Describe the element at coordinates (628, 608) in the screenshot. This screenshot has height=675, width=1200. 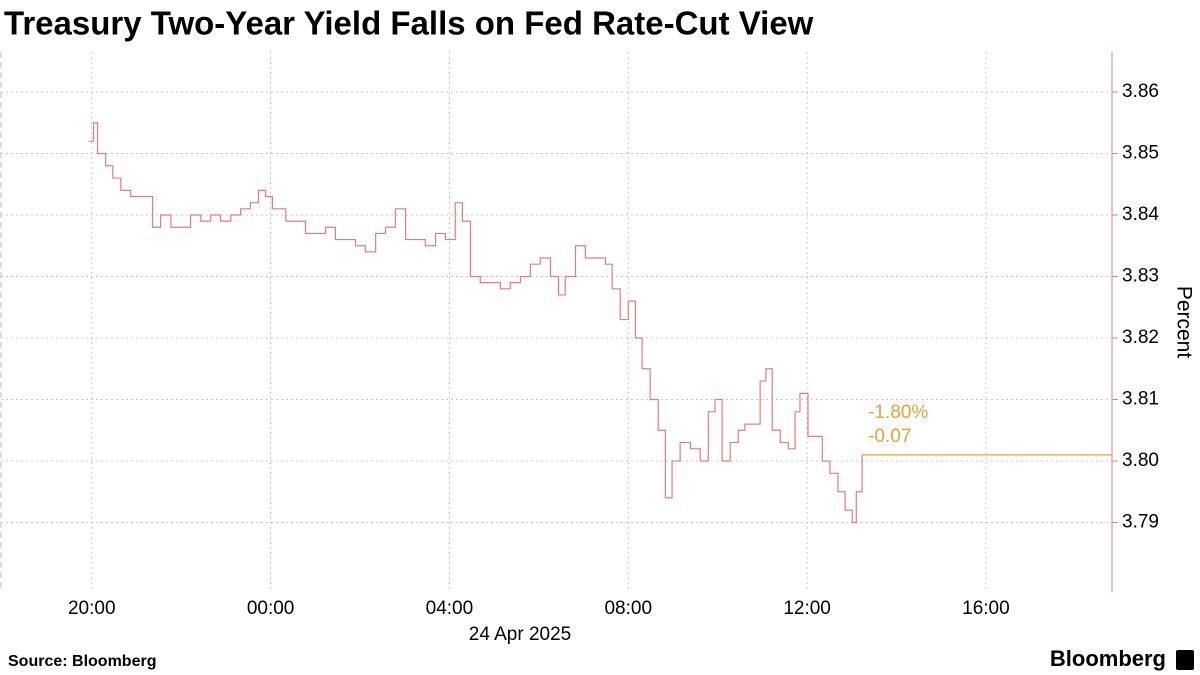
I see `x-tick-label: 08:00` at that location.